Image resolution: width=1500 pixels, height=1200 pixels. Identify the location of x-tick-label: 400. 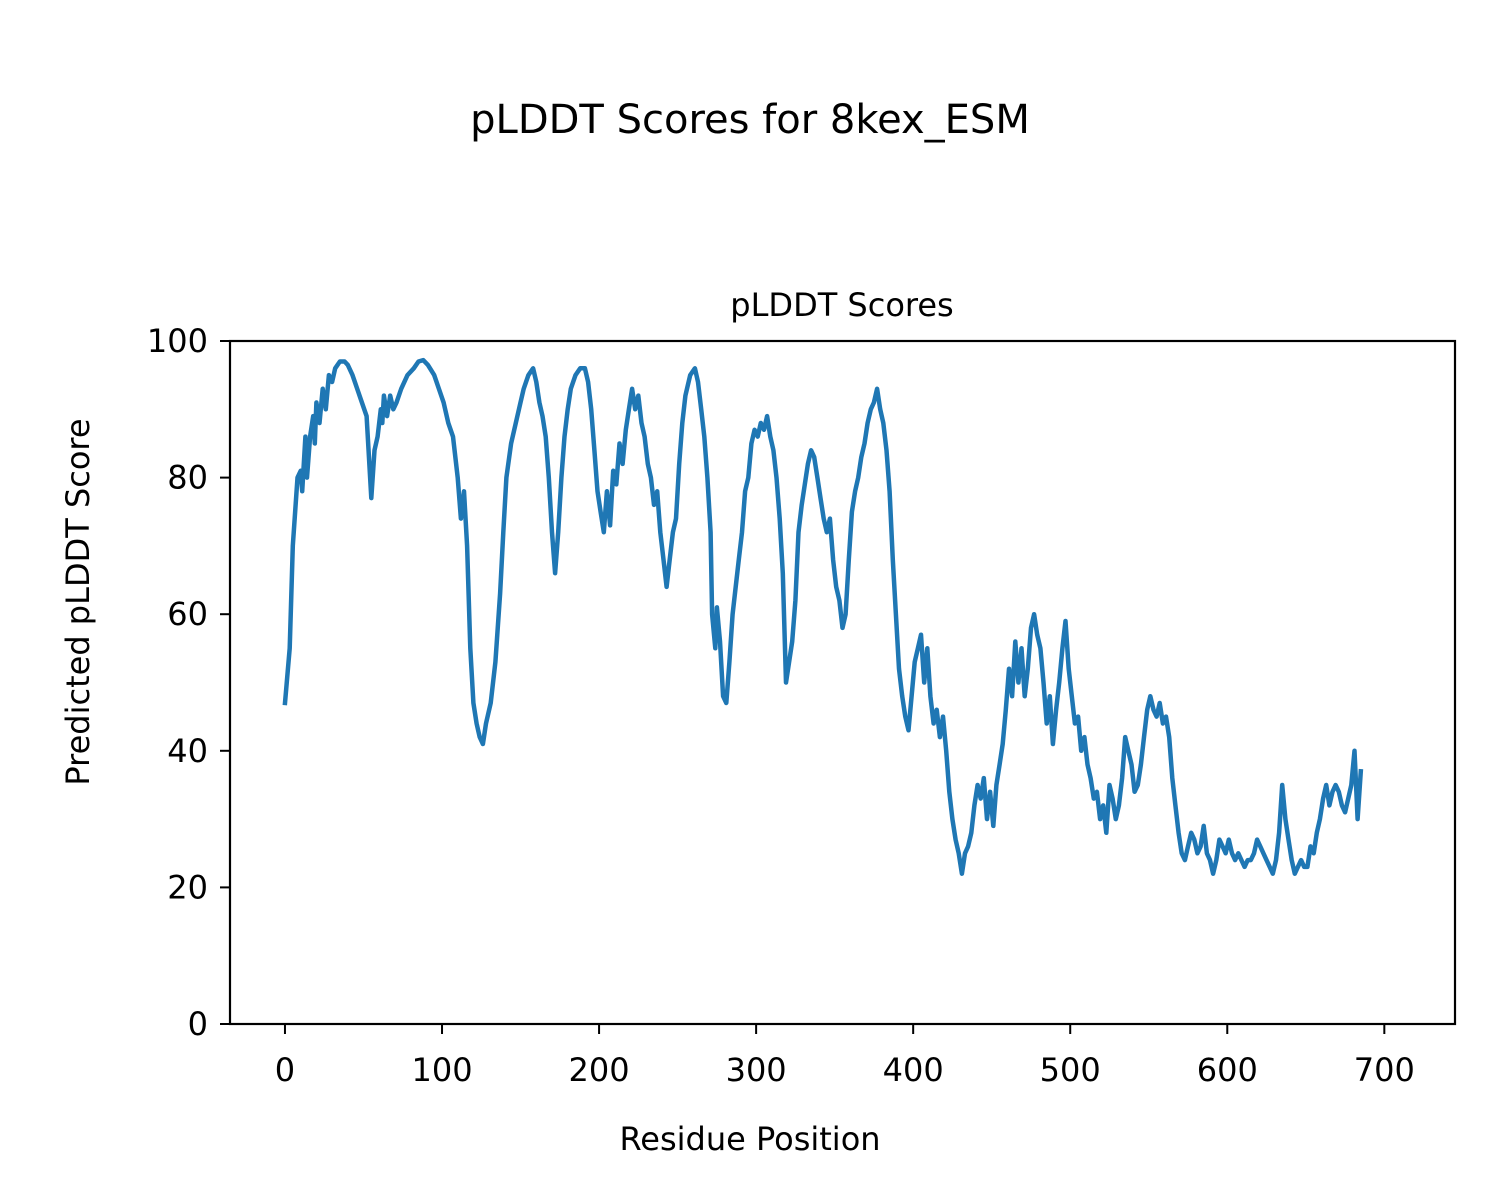
(913, 1070).